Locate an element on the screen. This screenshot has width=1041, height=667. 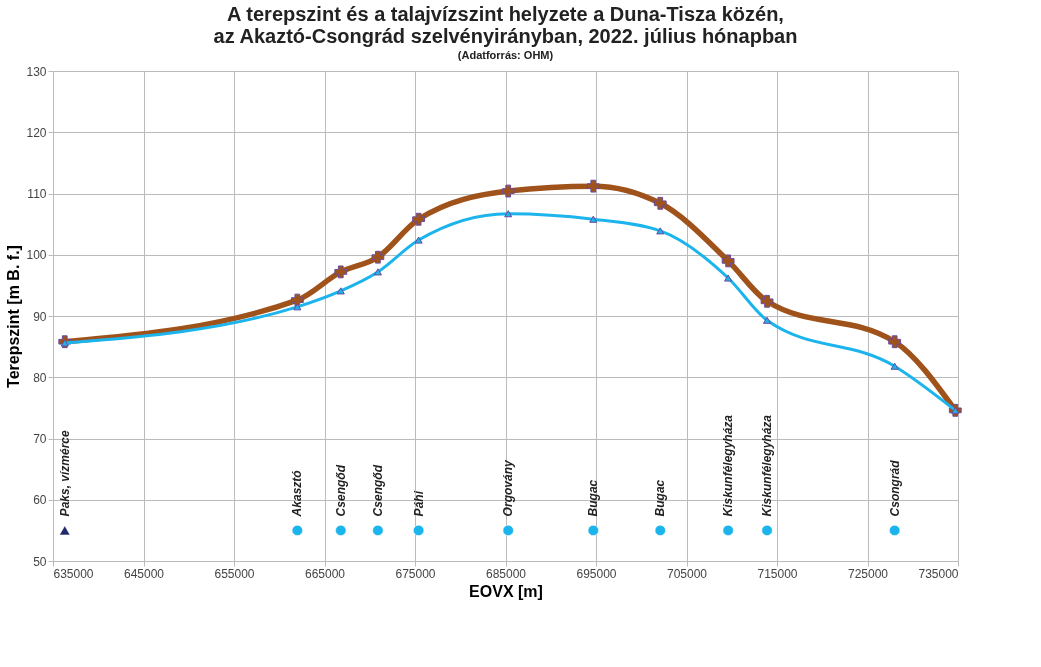
x-axis-title: EOVX [m] is located at coordinates (506, 591).